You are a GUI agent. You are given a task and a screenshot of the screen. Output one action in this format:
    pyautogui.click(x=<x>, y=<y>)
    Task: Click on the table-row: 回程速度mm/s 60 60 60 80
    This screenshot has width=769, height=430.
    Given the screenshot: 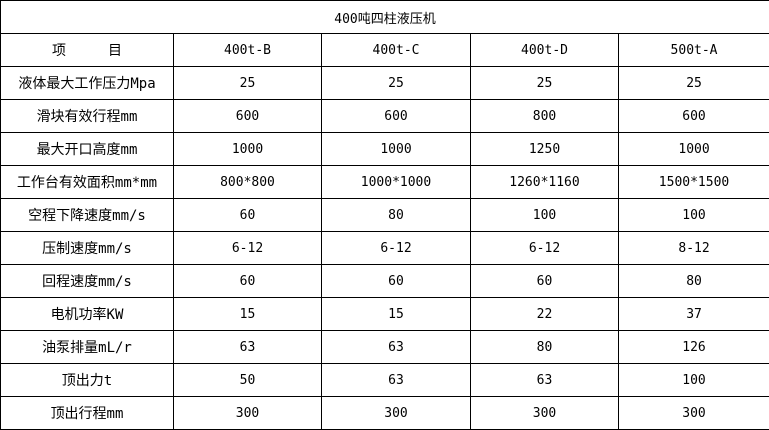 What is the action you would take?
    pyautogui.click(x=384, y=281)
    